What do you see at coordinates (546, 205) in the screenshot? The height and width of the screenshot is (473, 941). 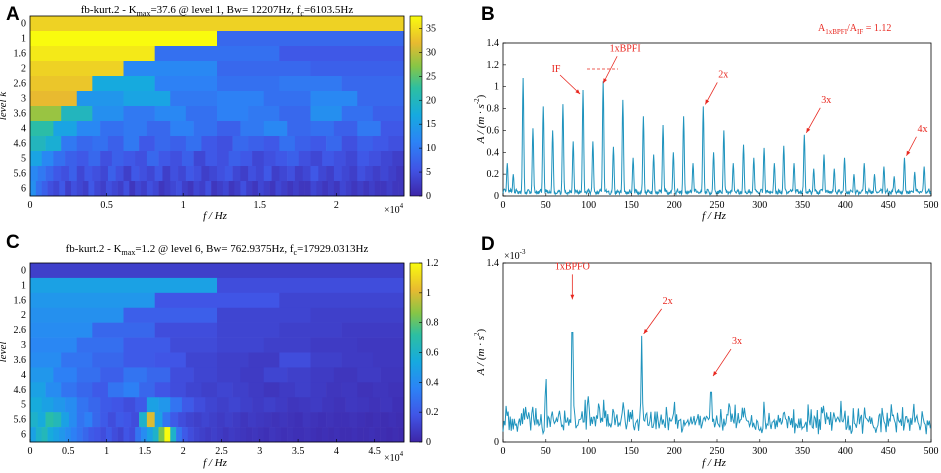 I see `x-tick-label: 50` at bounding box center [546, 205].